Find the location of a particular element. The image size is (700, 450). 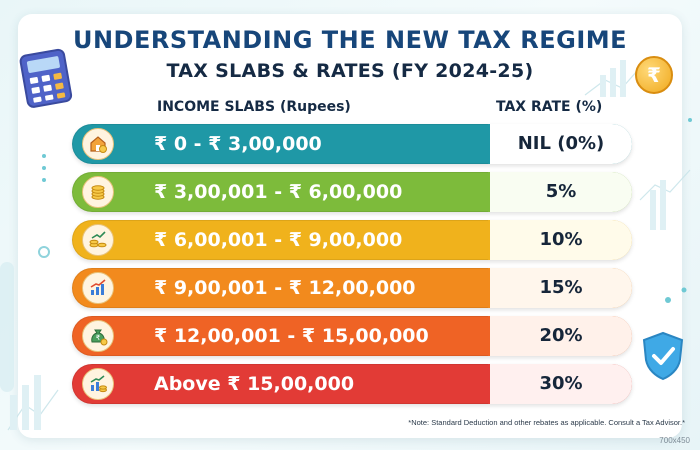

tax-slab-row: ₹ 9,00,001 - ₹ 12,00,000 15% is located at coordinates (352, 288).